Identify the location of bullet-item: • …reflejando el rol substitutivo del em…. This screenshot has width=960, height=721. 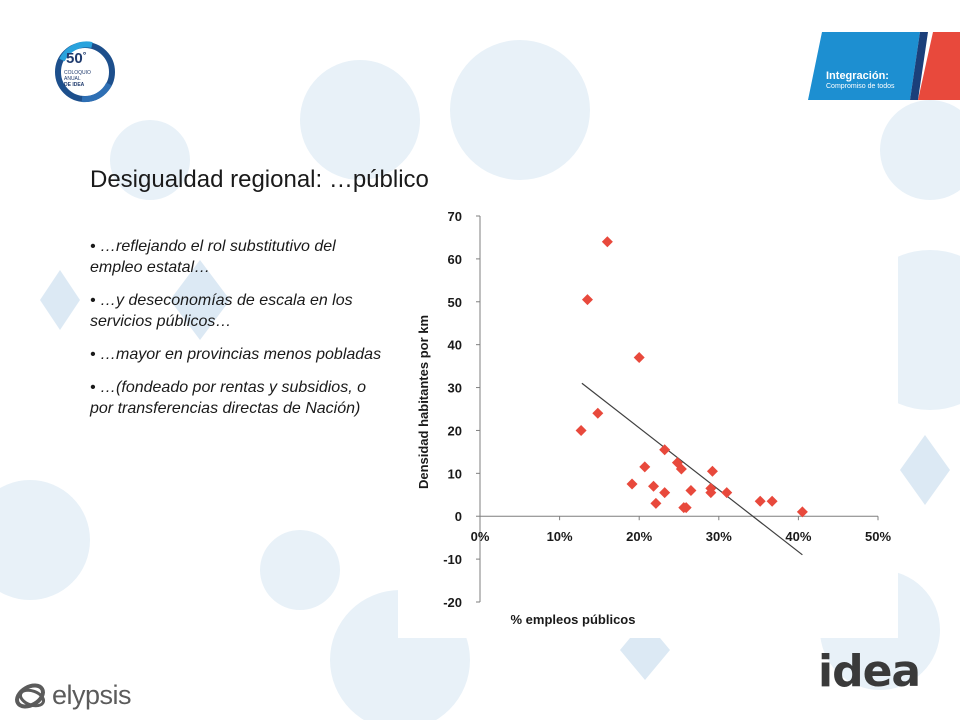
(213, 257).